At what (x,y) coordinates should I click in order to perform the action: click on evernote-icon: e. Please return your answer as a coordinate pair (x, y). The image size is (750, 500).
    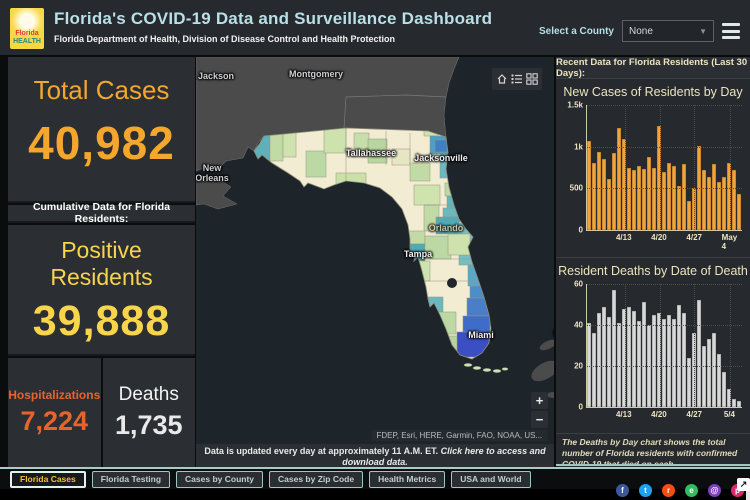
    Looking at the image, I should click on (691, 490).